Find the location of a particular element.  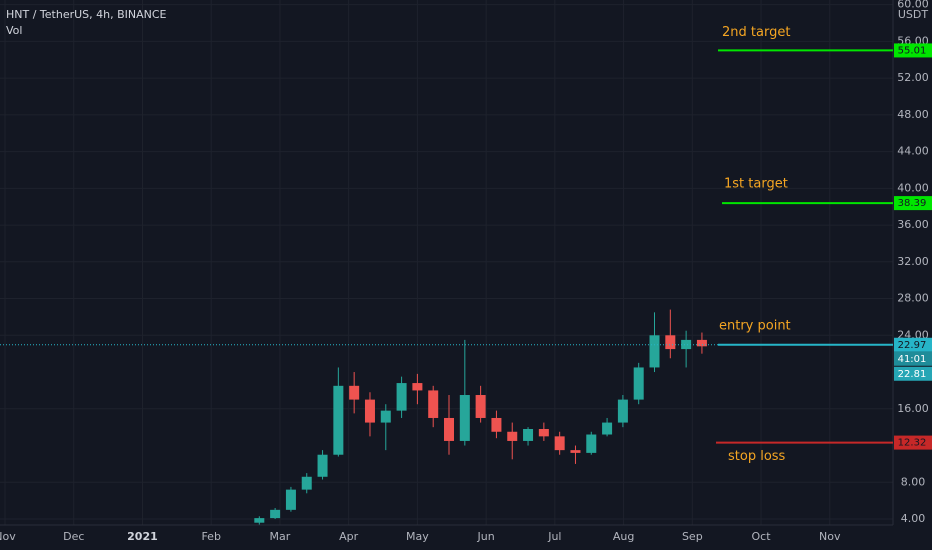

y-tick-label: 28.00 is located at coordinates (913, 298).